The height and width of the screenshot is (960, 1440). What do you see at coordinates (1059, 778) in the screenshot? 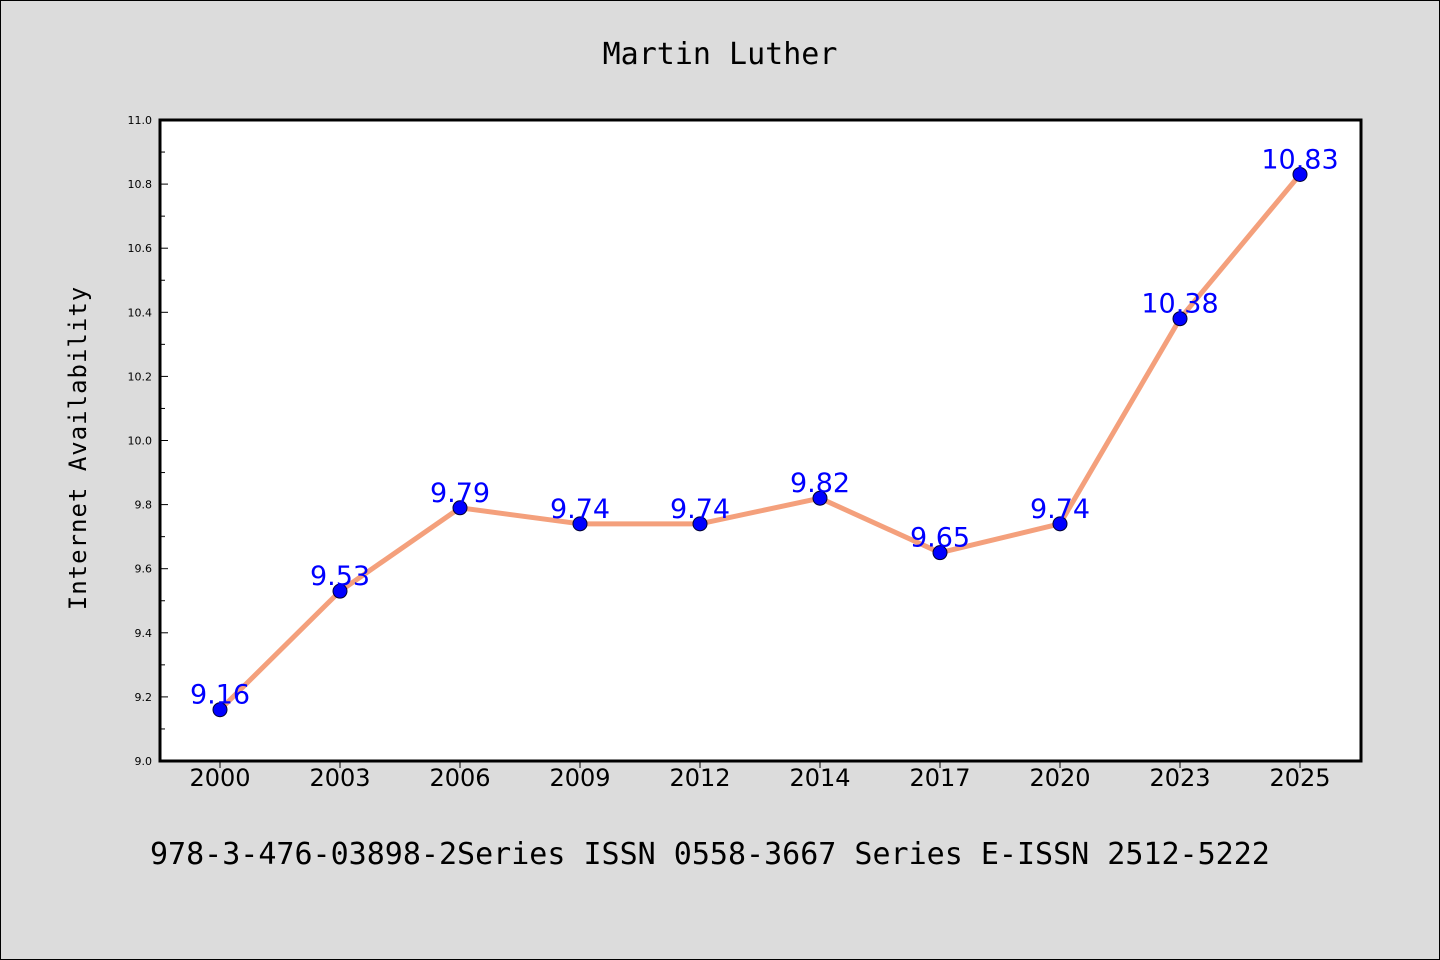
I see `x-tick-label: 2020` at bounding box center [1059, 778].